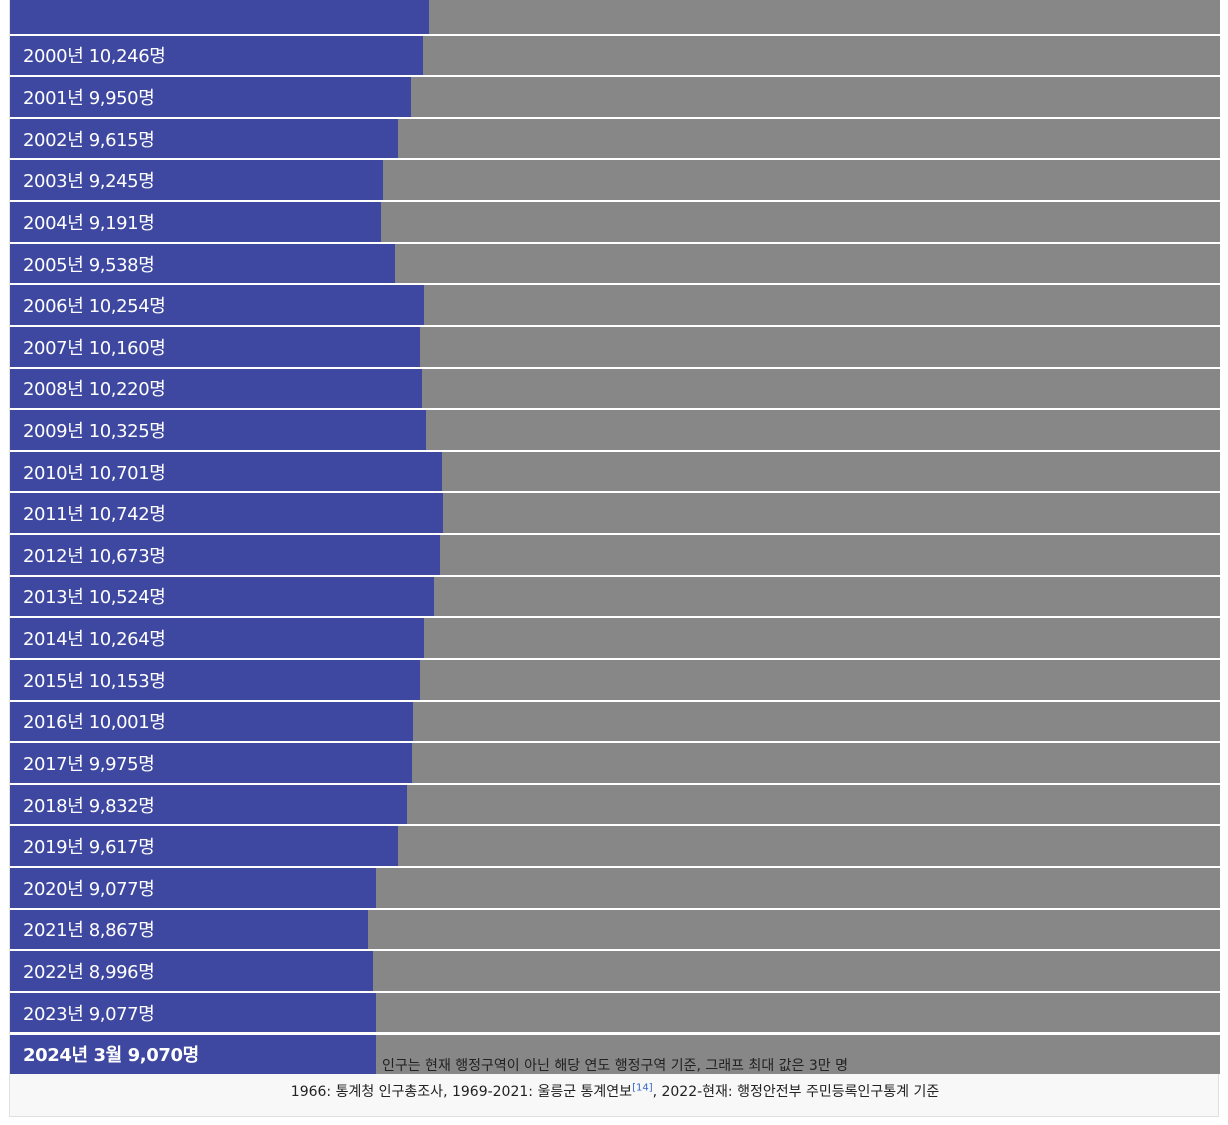 Image resolution: width=1228 pixels, height=1125 pixels. I want to click on chart-row: 2005년 9,538명, so click(615, 263).